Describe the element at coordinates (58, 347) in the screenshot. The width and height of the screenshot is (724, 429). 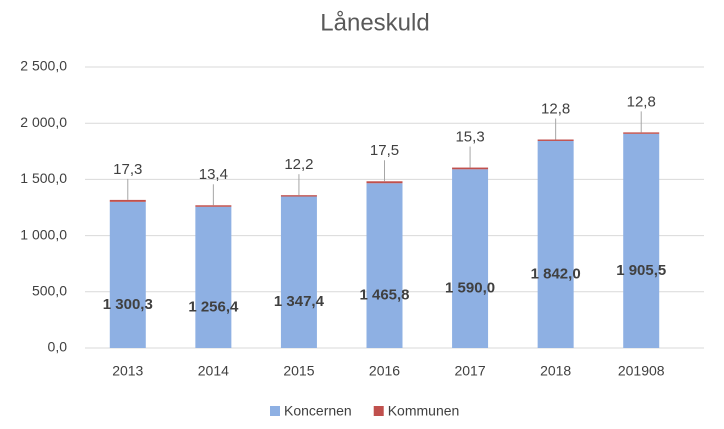
I see `y-tick-label: 0,0` at that location.